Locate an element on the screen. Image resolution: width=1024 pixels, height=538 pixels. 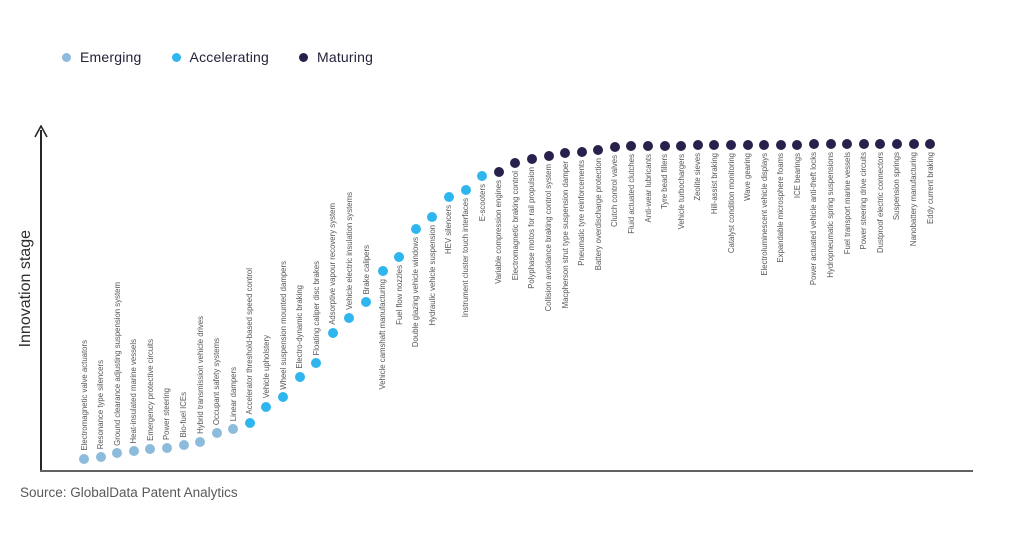
point-label: Brake calipers is located at coordinates (366, 270).